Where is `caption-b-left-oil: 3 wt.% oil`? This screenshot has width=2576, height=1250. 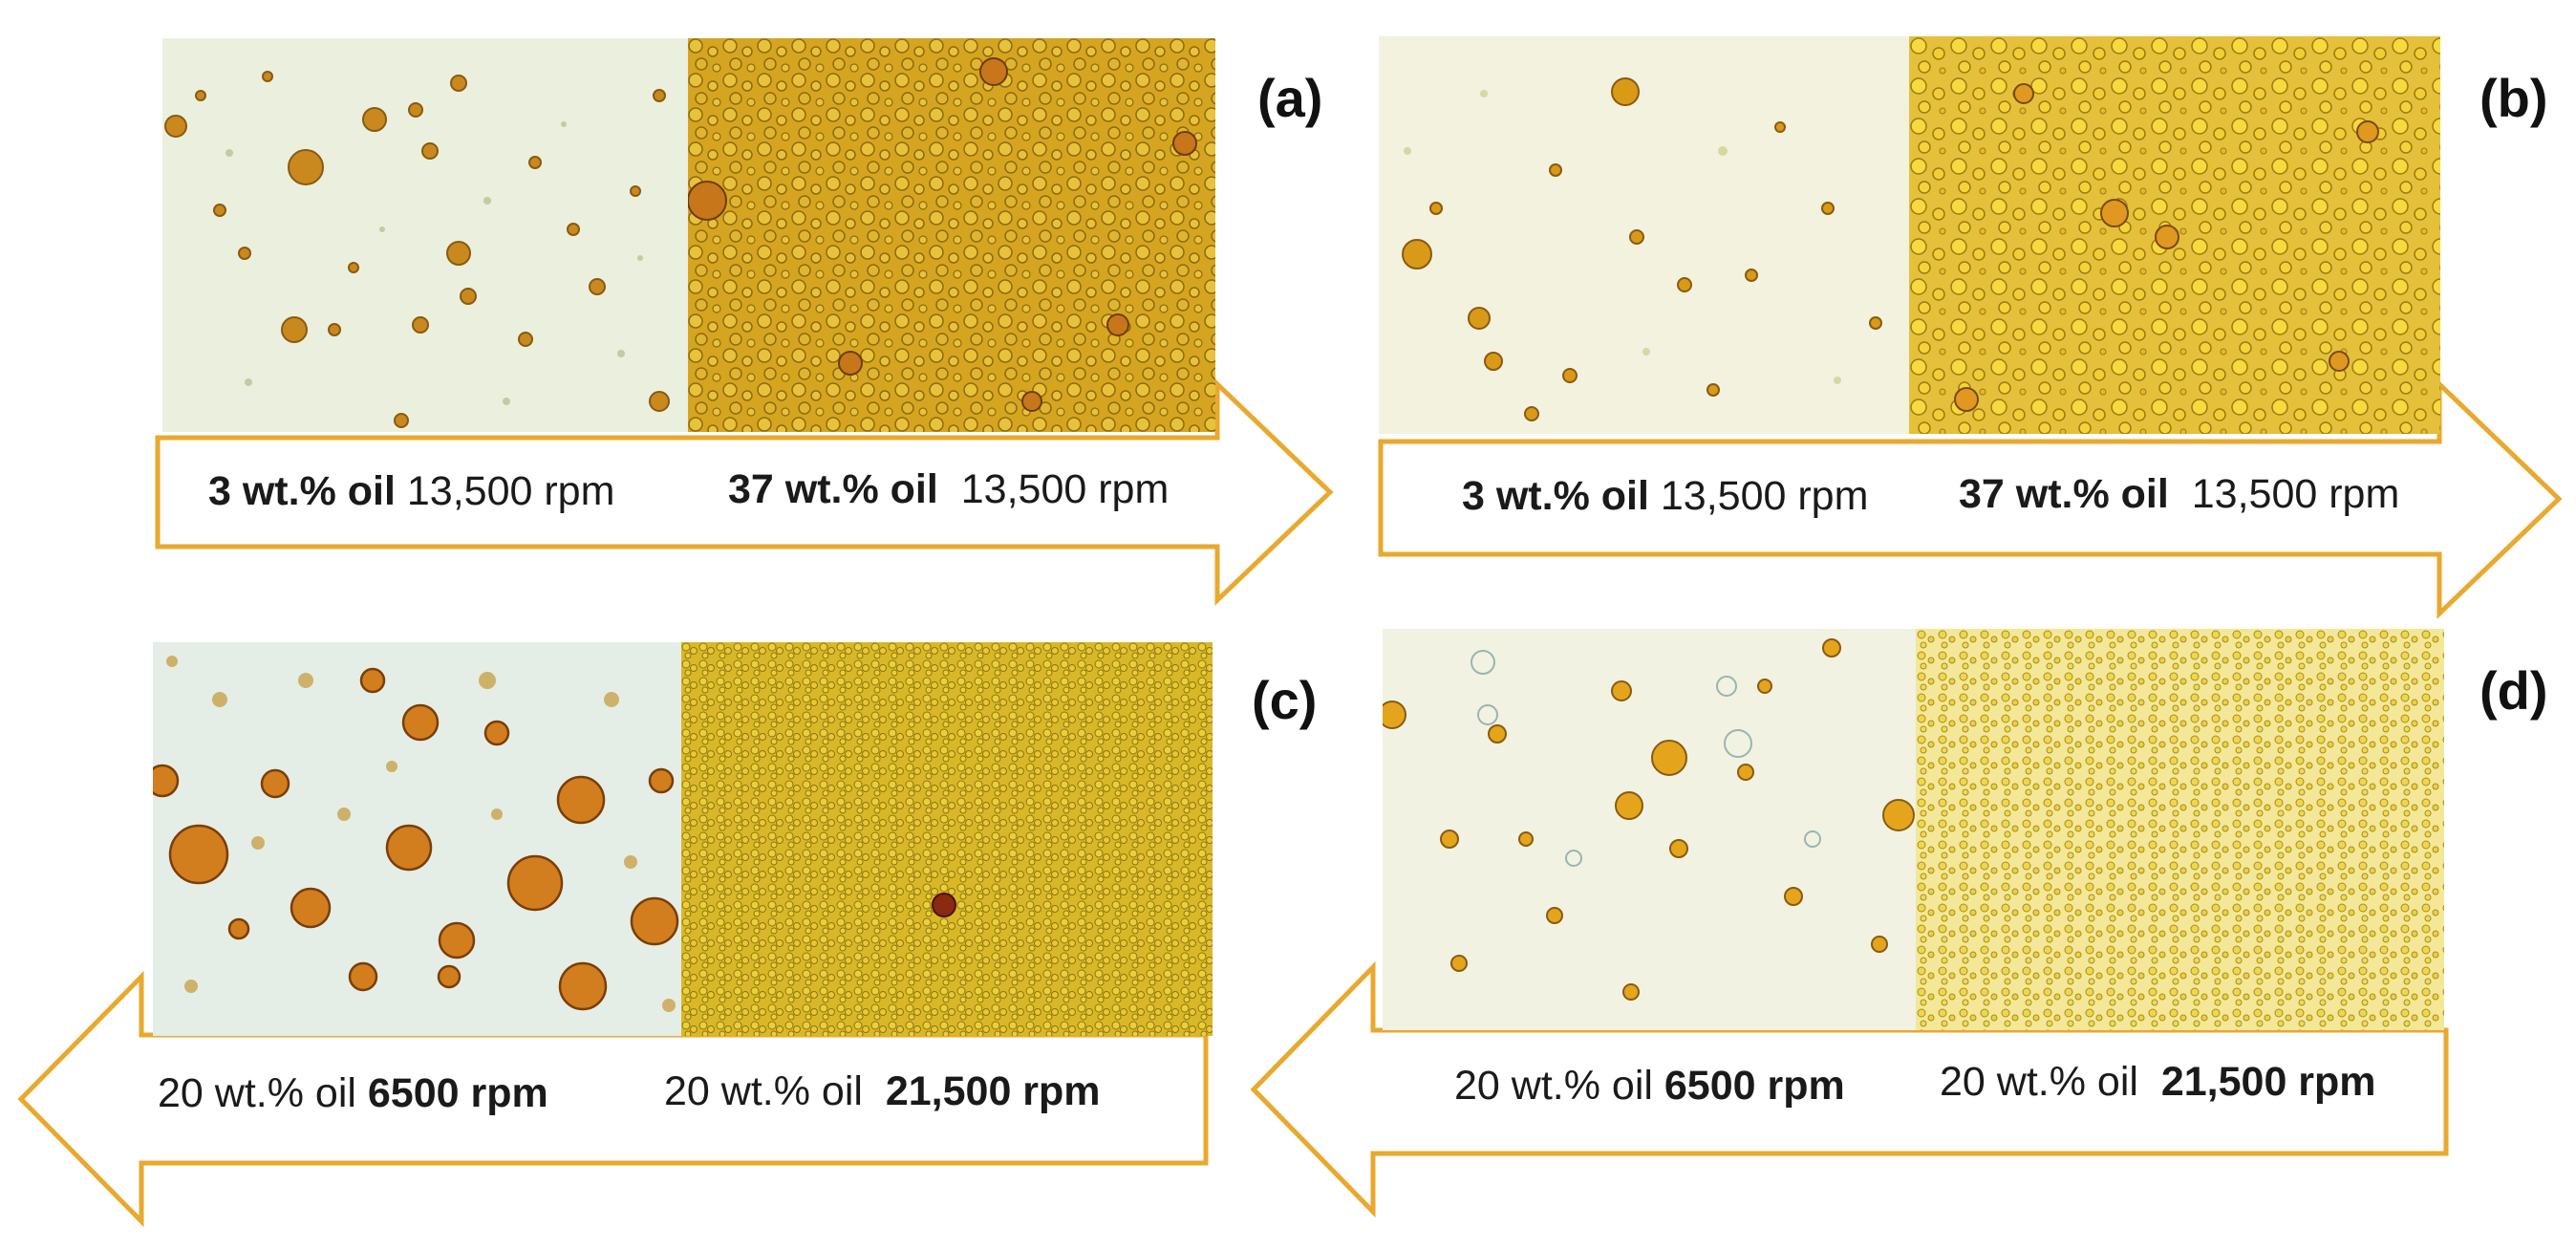
caption-b-left-oil: 3 wt.% oil is located at coordinates (1555, 496).